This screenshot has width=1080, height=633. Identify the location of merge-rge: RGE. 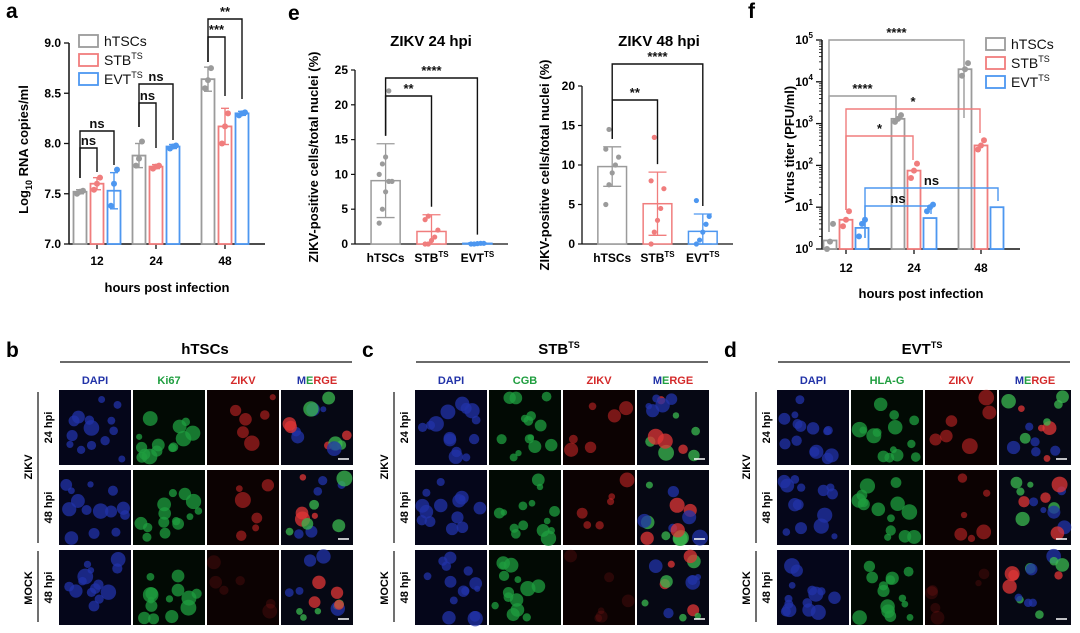
(325, 381).